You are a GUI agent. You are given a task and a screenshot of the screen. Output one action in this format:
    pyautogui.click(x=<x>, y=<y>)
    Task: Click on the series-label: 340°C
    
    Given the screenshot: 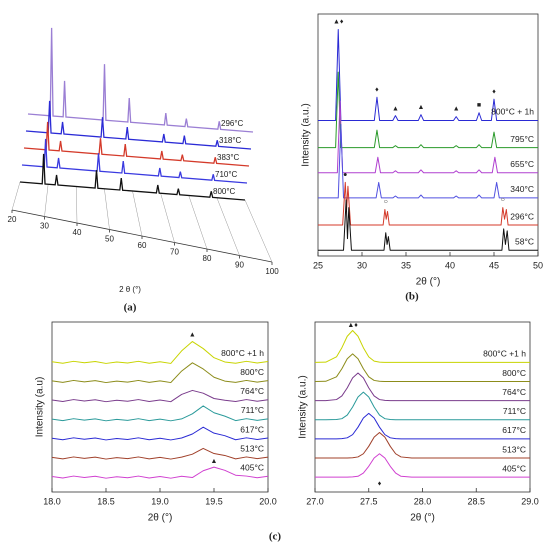 What is the action you would take?
    pyautogui.click(x=522, y=189)
    